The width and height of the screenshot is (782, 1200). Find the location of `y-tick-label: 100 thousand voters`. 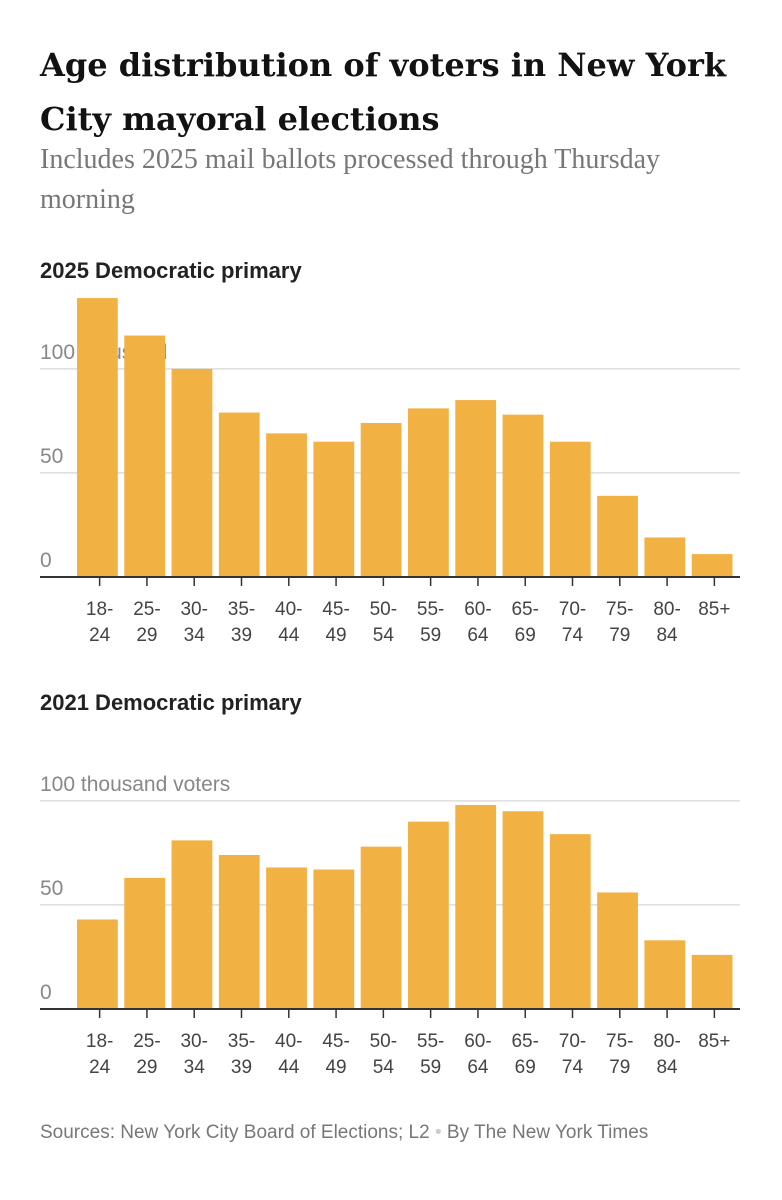

y-tick-label: 100 thousand voters is located at coordinates (135, 784).